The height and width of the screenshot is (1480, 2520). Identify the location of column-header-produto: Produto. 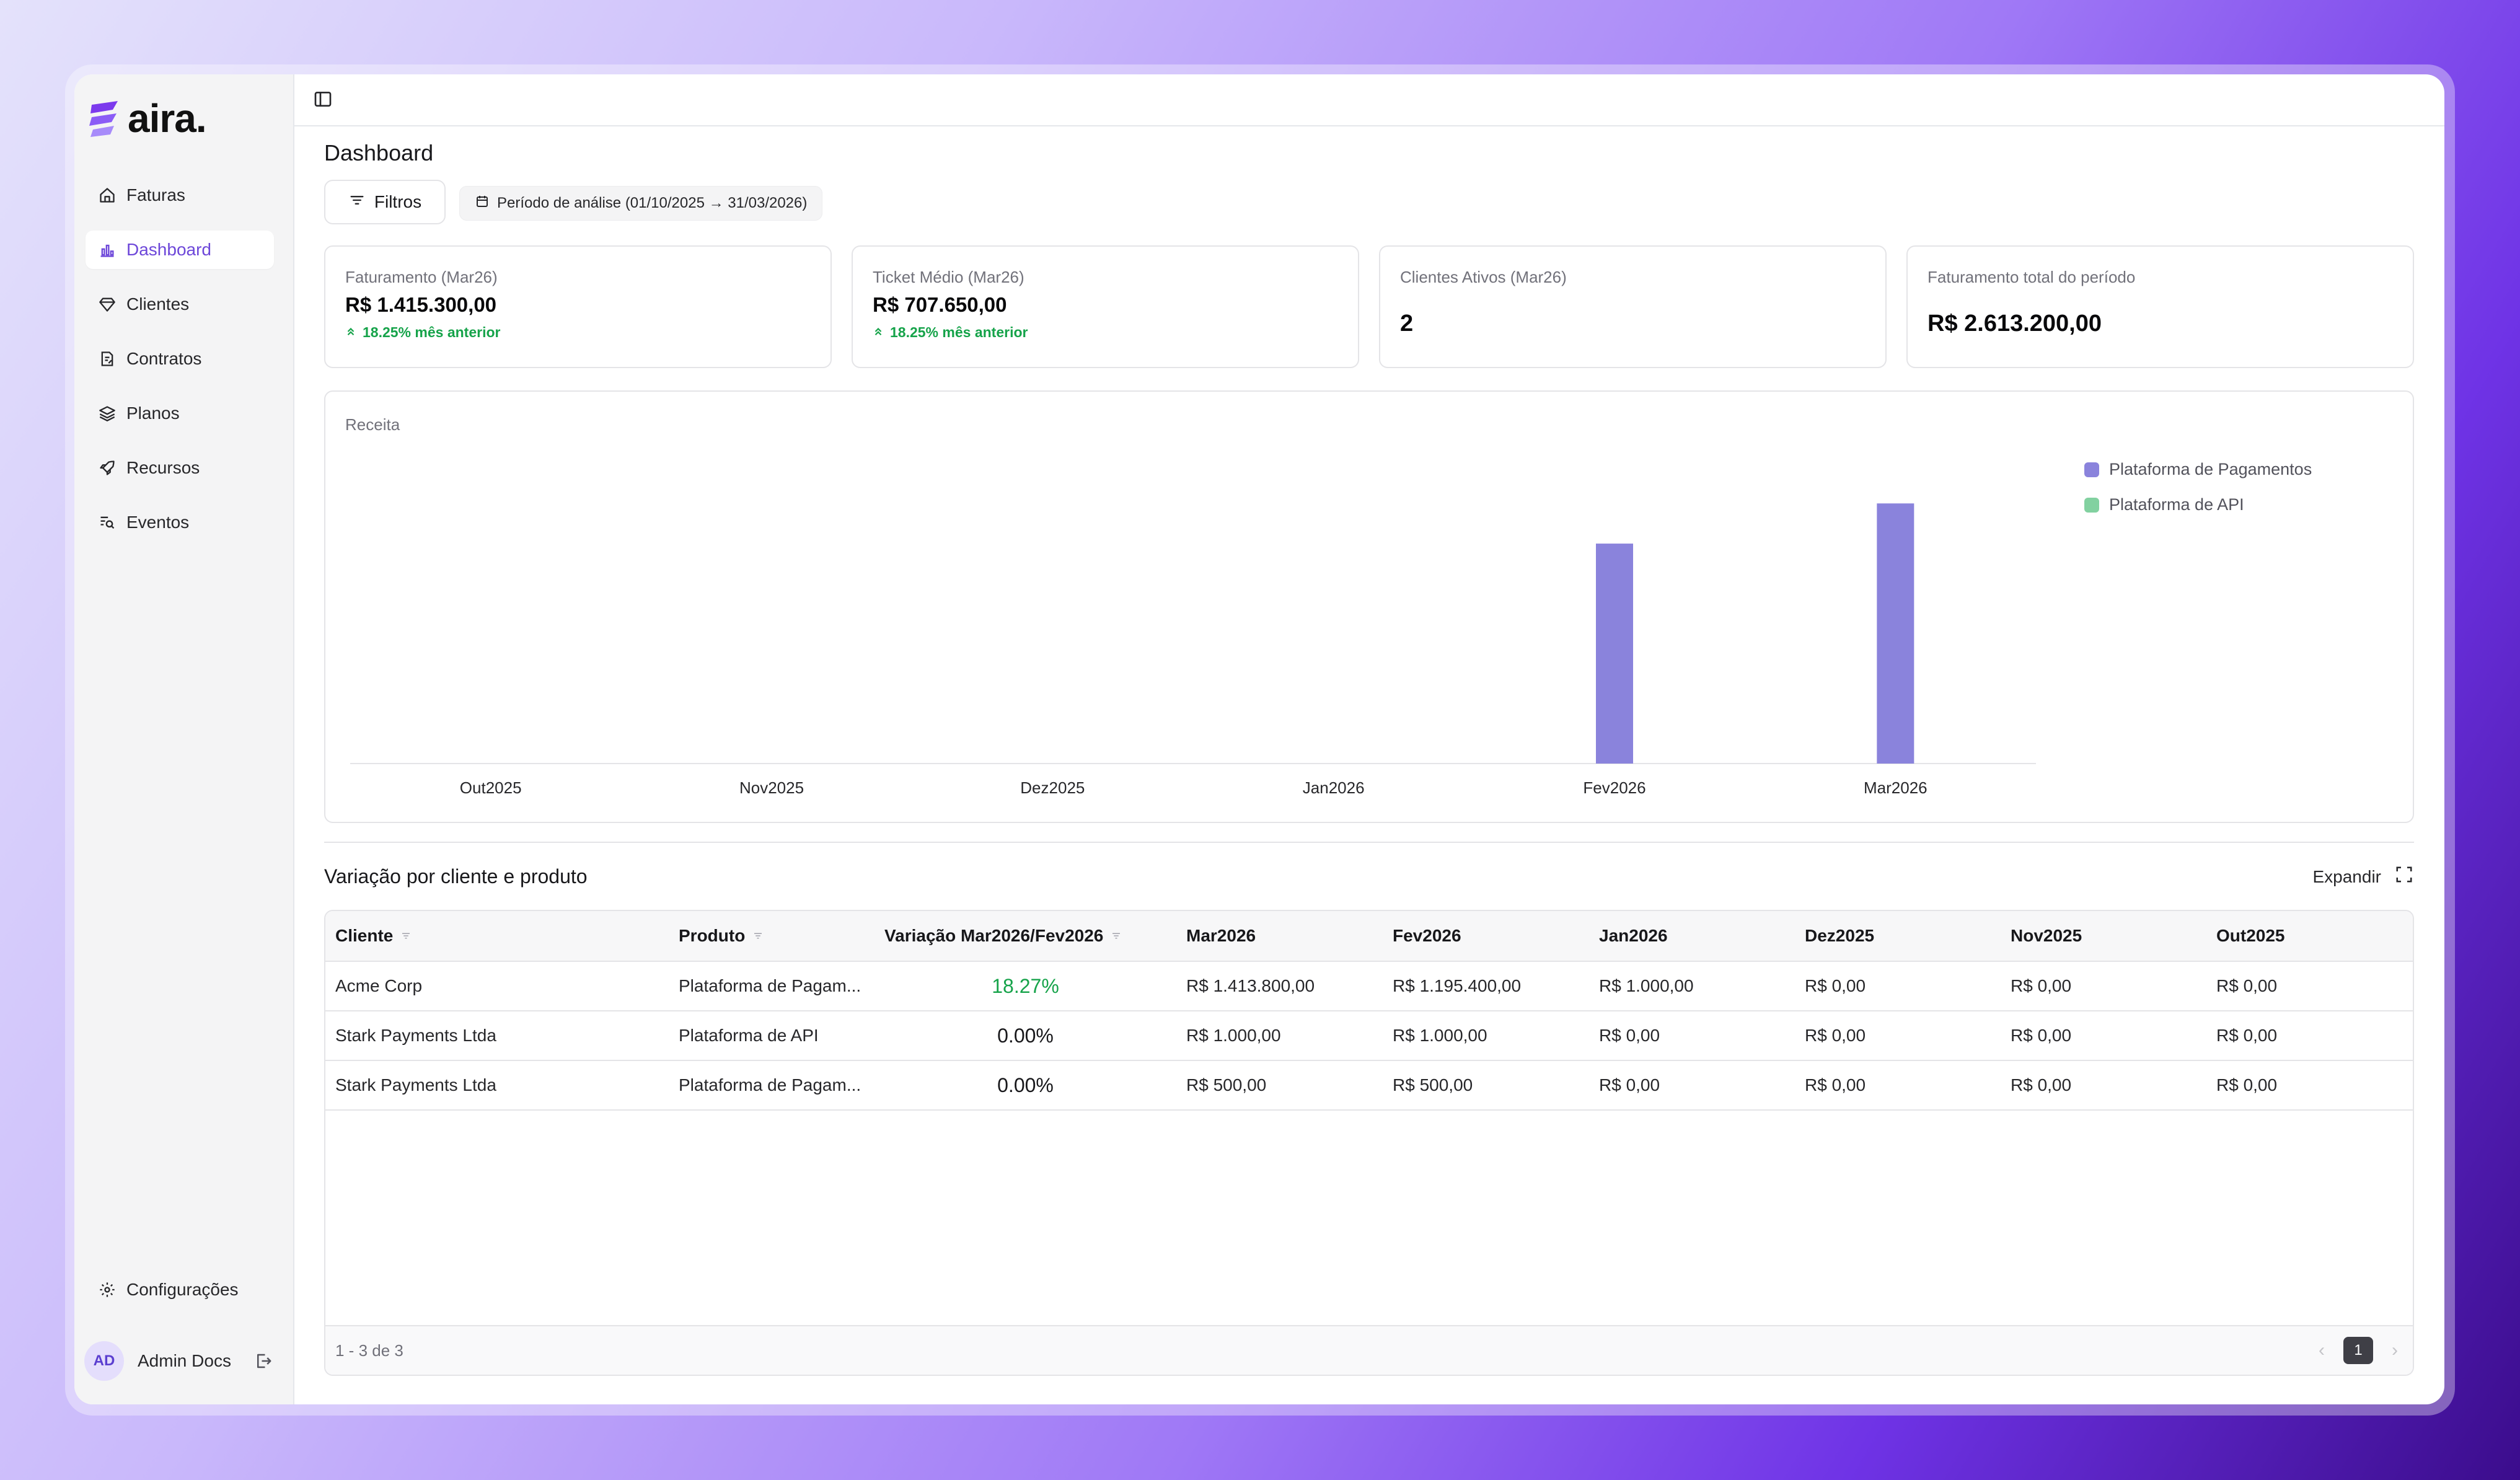
(772, 936).